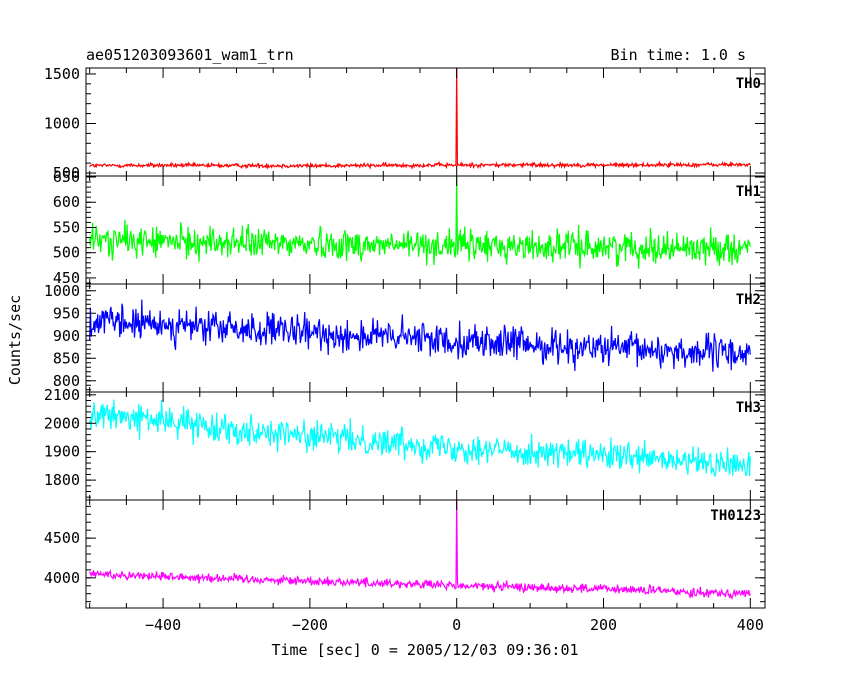  I want to click on y-tick-label: 950, so click(66, 313).